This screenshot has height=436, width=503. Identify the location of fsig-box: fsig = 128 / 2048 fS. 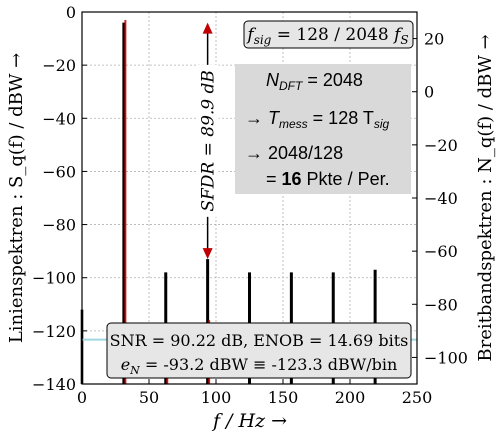
(328, 34).